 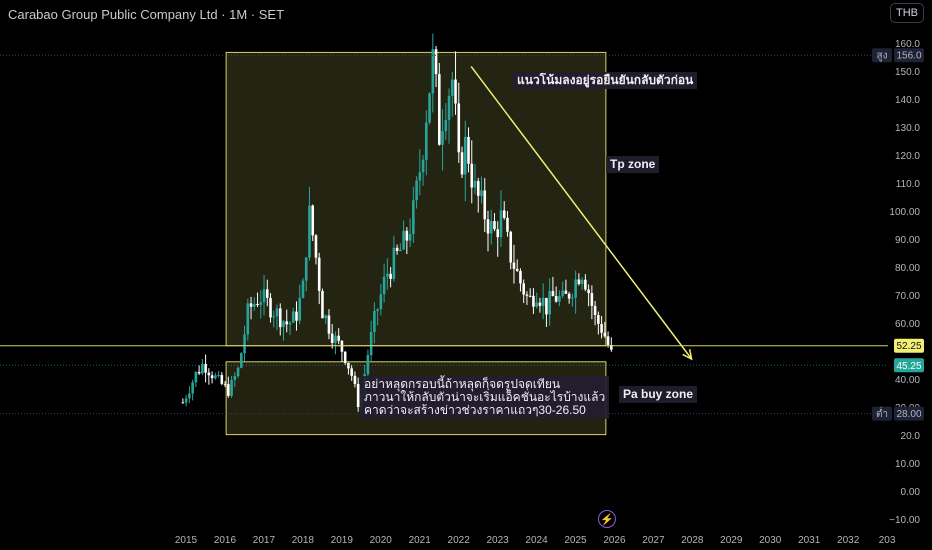 What do you see at coordinates (904, 212) in the screenshot?
I see `y-tick-label: 100.00` at bounding box center [904, 212].